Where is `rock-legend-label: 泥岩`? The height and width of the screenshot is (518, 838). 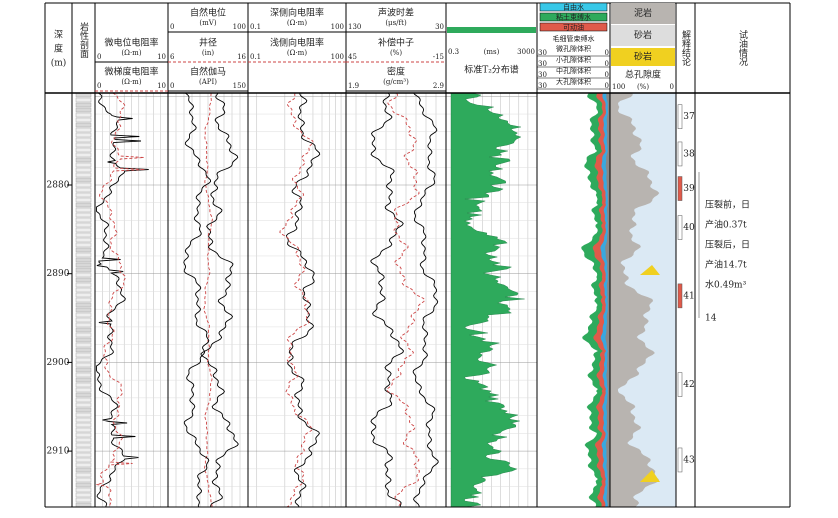 rock-legend-label: 泥岩 is located at coordinates (643, 13).